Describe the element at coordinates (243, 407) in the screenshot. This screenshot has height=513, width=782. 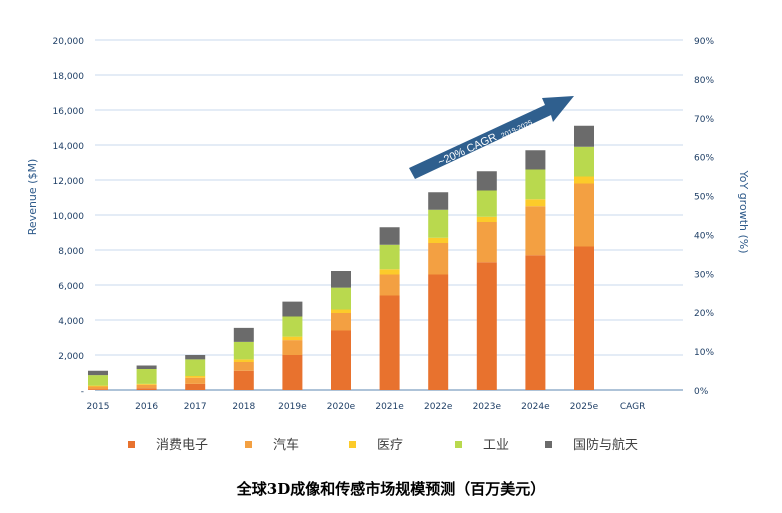
I see `x-tick-label: 2018` at that location.